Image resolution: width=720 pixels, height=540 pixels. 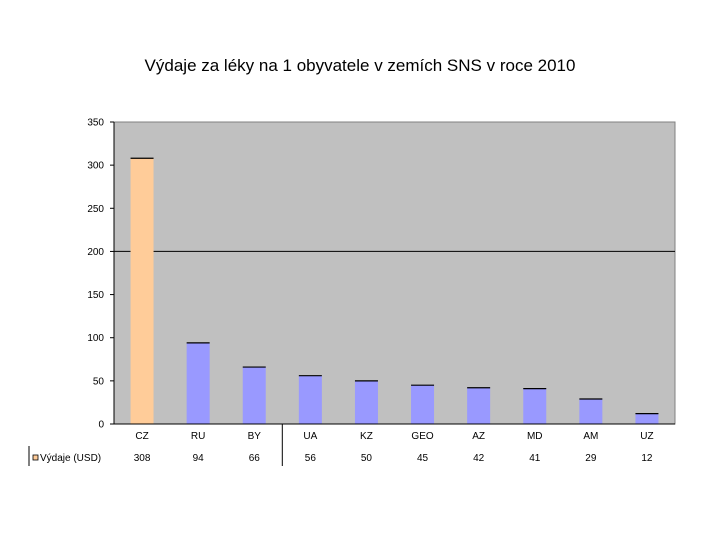 I want to click on data-label-uz: 12, so click(x=647, y=458).